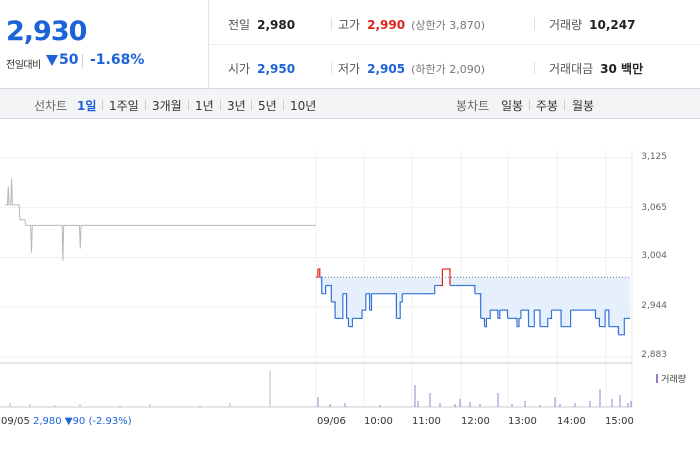 The image size is (700, 450). I want to click on stat-open: 시가 2,950, so click(261, 68).